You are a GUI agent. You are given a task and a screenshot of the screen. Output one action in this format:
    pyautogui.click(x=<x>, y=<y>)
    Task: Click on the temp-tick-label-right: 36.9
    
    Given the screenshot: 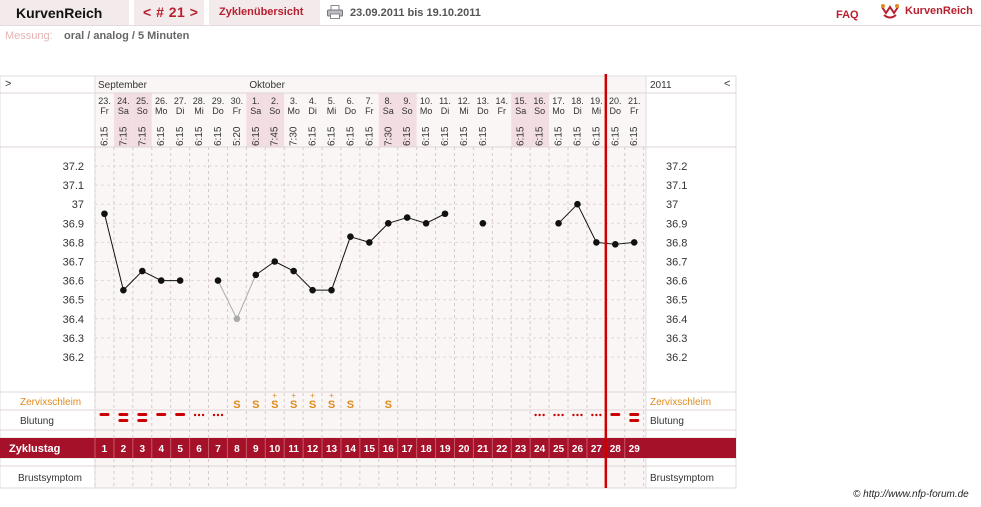 What is the action you would take?
    pyautogui.click(x=676, y=224)
    